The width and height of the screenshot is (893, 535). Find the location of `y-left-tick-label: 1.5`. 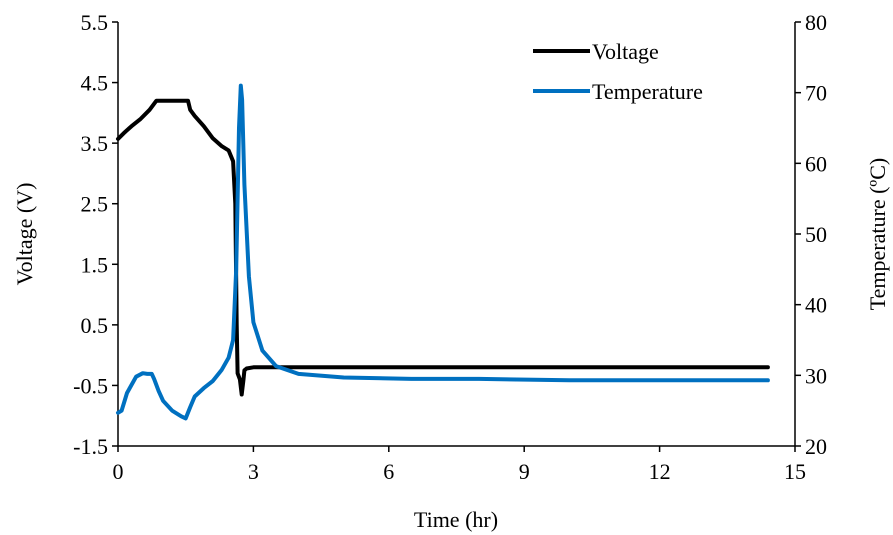

y-left-tick-label: 1.5 is located at coordinates (95, 264).